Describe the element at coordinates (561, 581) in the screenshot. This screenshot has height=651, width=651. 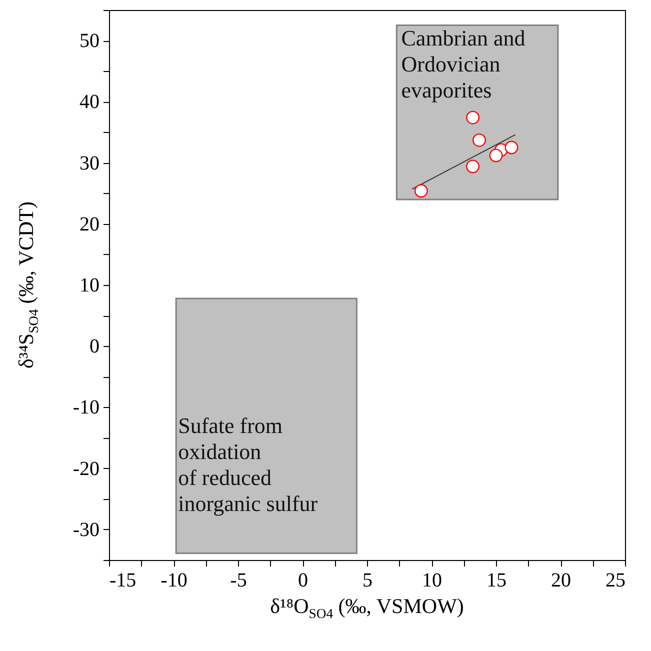
I see `x-tick-label: 20` at that location.